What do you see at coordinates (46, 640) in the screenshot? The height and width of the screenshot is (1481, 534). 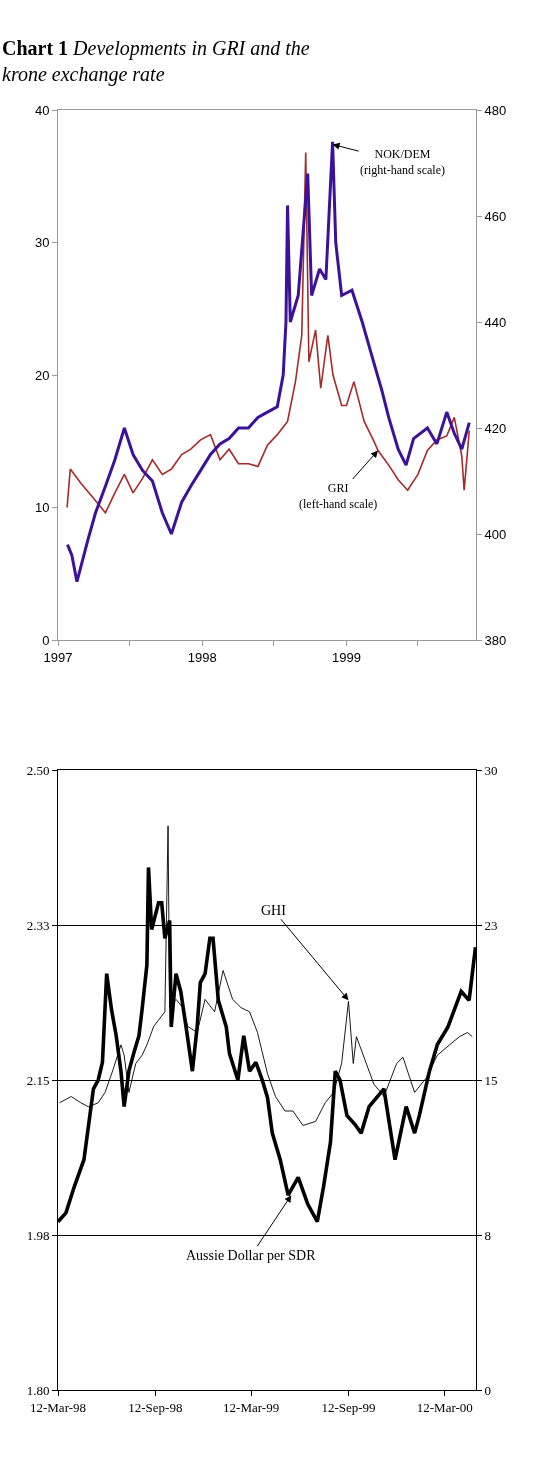 I see `y-tick-label: 0` at bounding box center [46, 640].